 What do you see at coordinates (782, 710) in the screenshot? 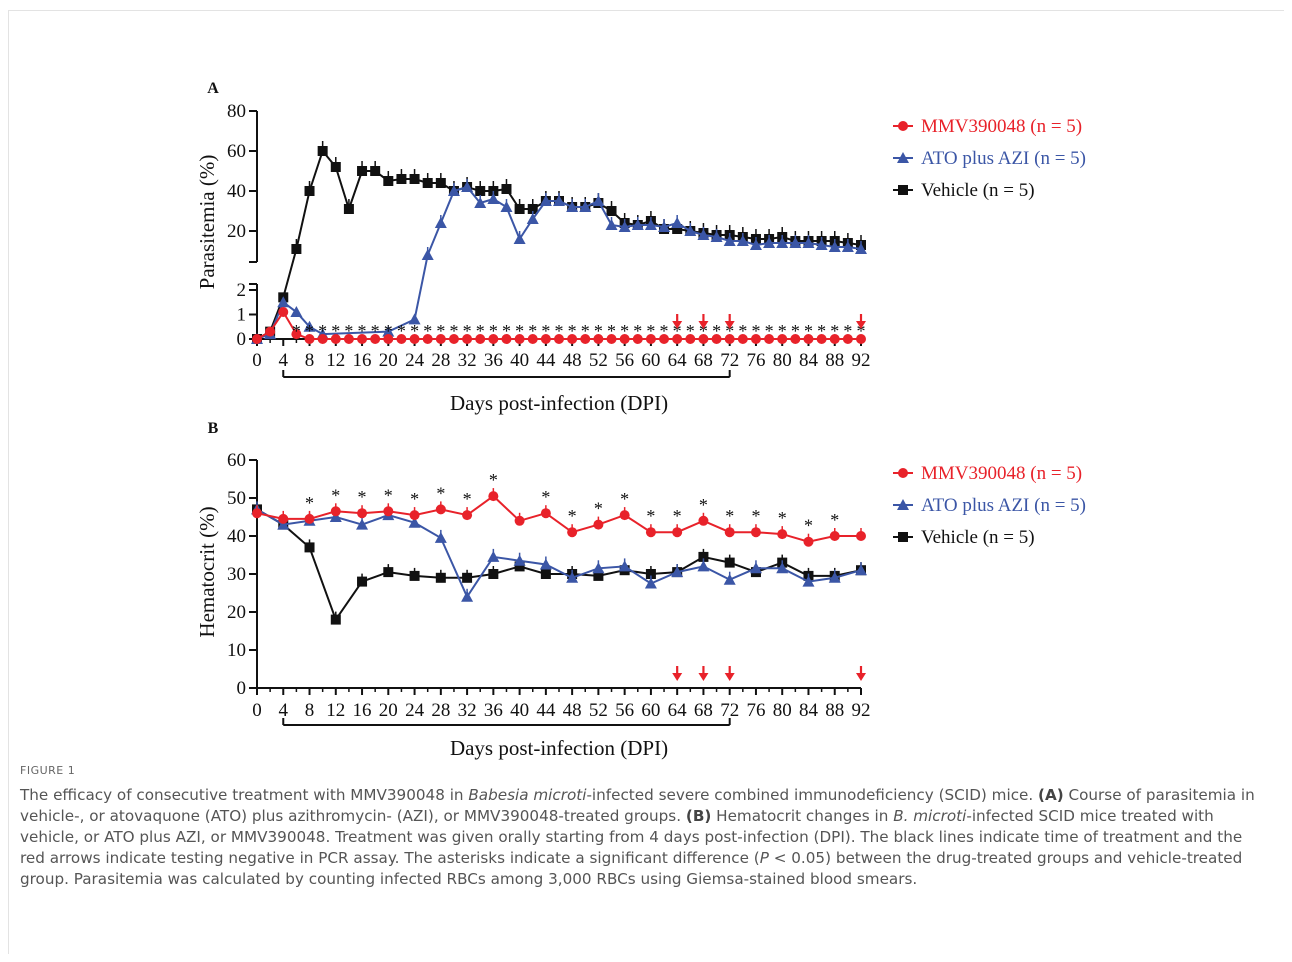
I see `x-tick-label: 80` at bounding box center [782, 710].